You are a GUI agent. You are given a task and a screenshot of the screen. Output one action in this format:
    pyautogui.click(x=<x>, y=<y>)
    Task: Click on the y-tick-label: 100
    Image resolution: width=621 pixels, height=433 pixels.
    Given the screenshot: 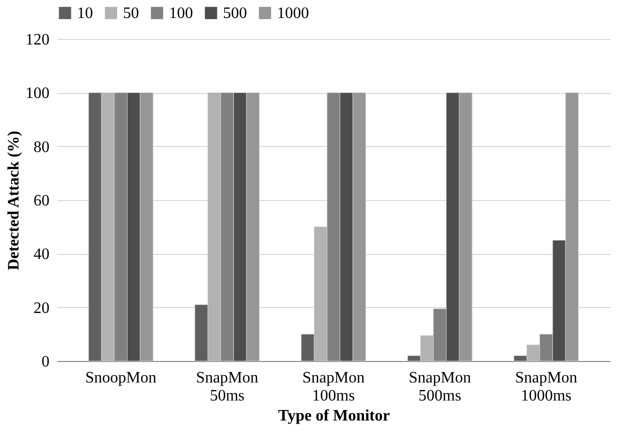 What is the action you would take?
    pyautogui.click(x=38, y=93)
    